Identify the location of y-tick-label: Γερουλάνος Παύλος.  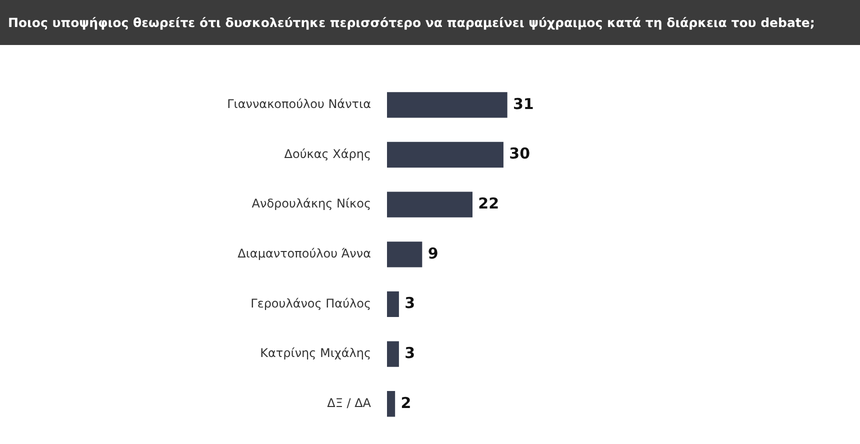
(310, 303).